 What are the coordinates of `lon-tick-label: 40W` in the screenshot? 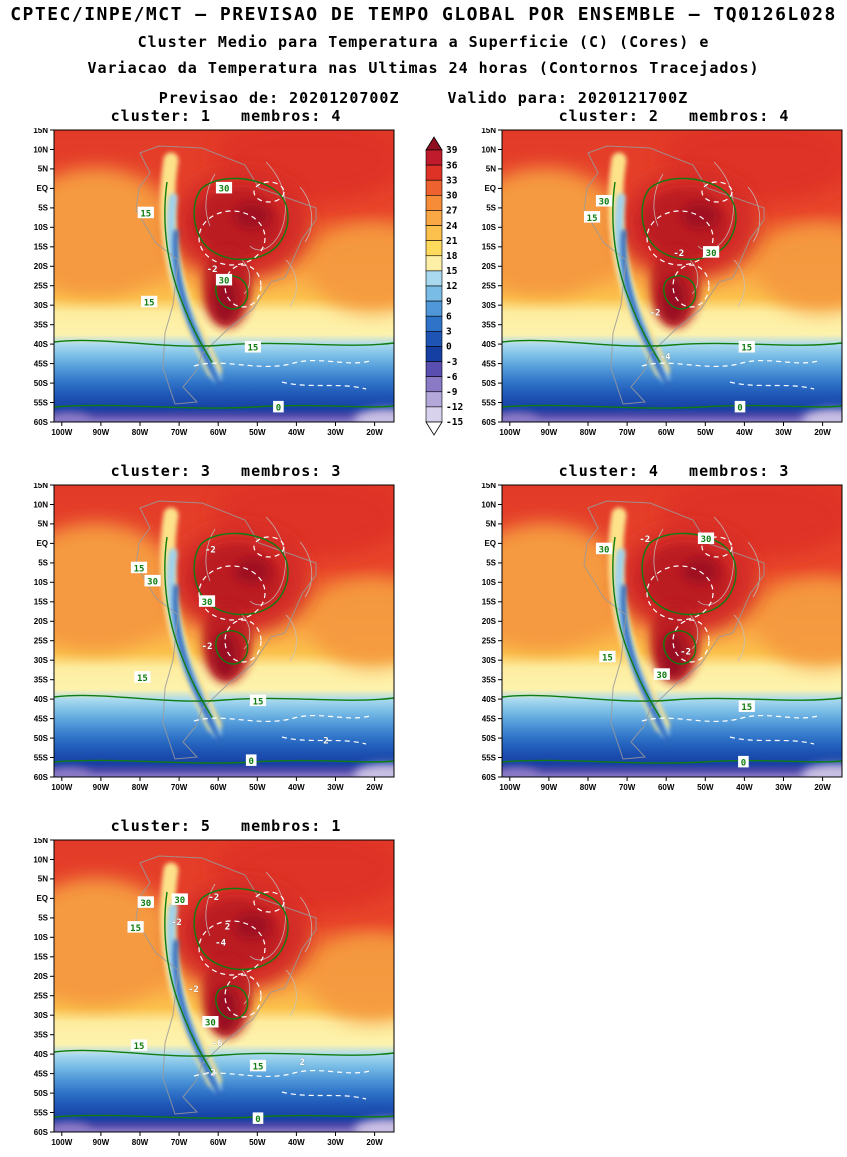 It's located at (744, 432).